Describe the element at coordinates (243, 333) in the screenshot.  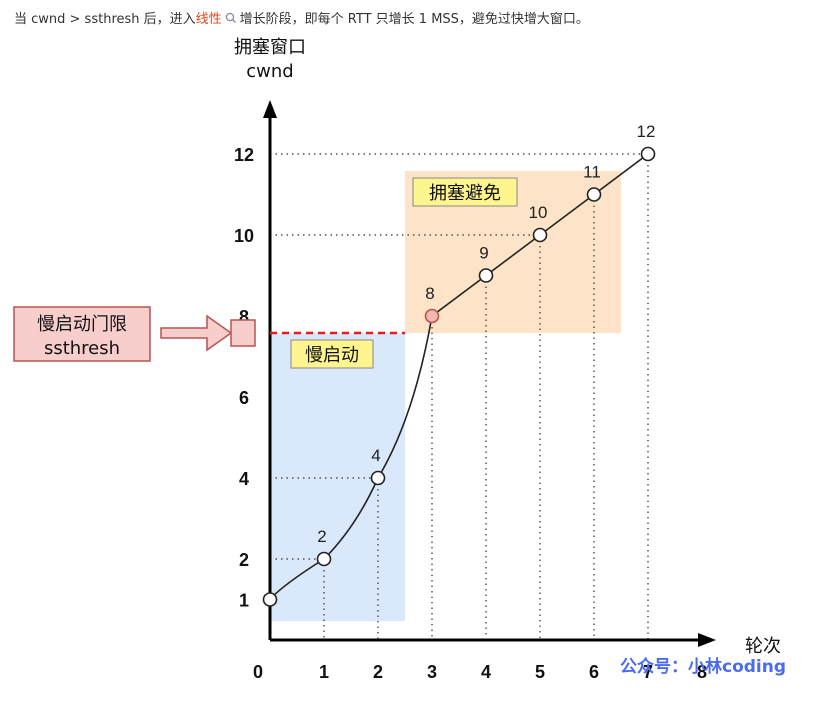
I see `threshold-tick-box` at that location.